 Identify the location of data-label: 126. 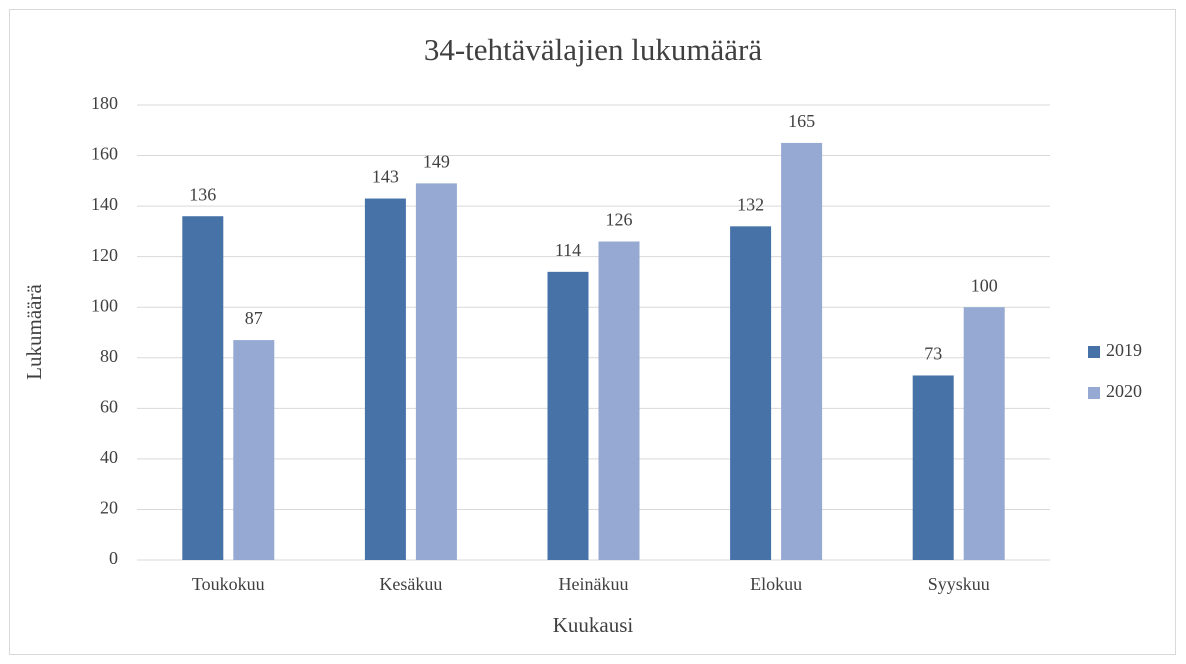
(619, 220).